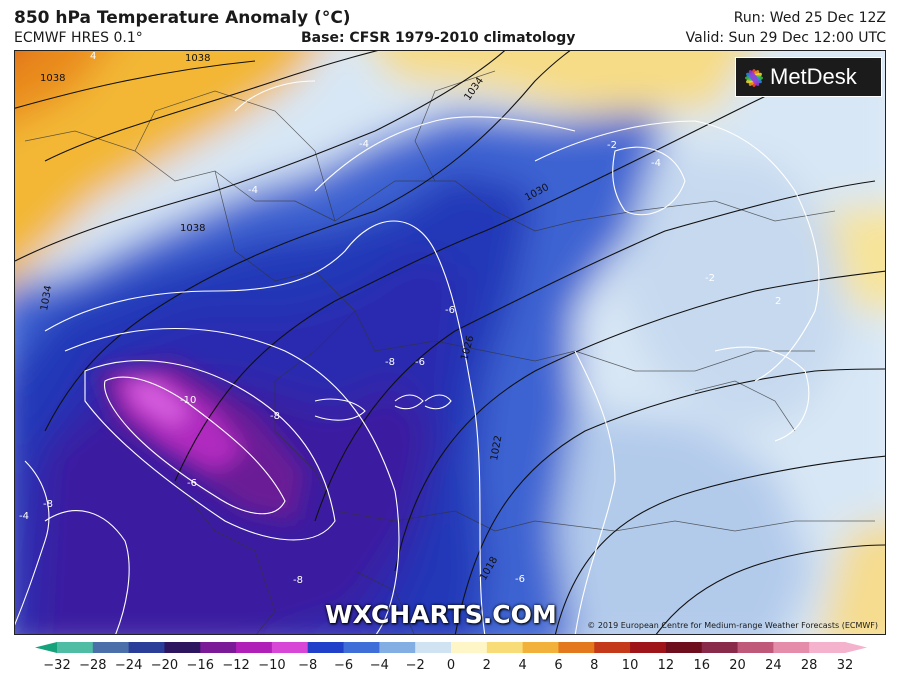 The image size is (900, 689). I want to click on colorbar-tick-label: 32, so click(845, 665).